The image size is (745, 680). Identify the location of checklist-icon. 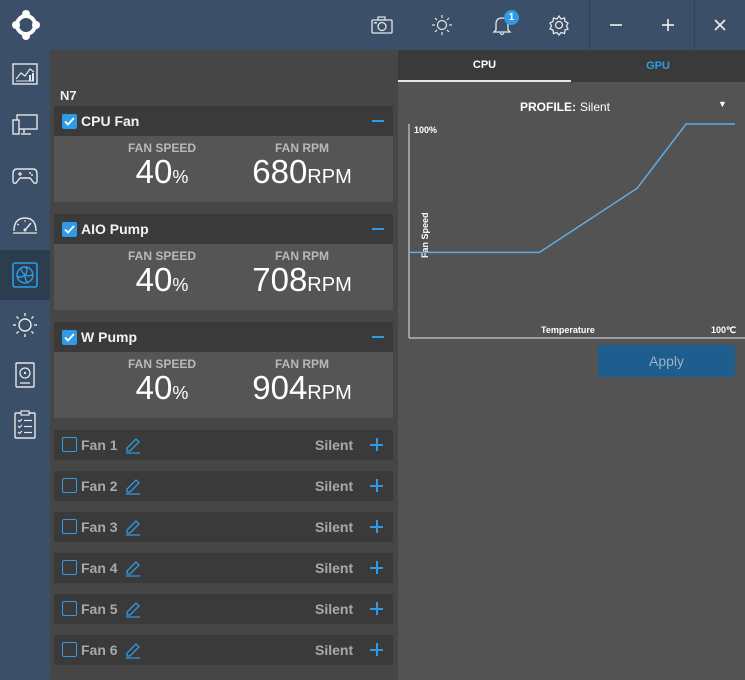
(25, 425).